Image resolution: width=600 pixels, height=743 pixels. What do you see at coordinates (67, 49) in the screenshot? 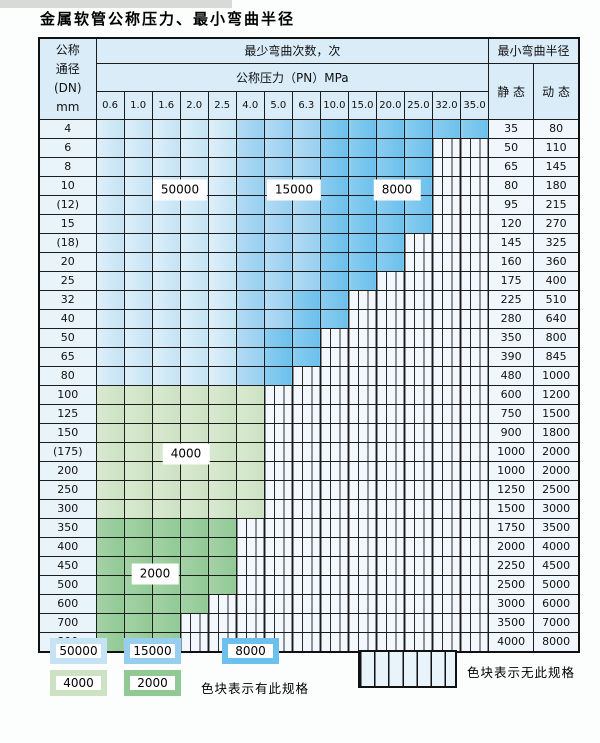
I see `header-dn-line: 公称` at bounding box center [67, 49].